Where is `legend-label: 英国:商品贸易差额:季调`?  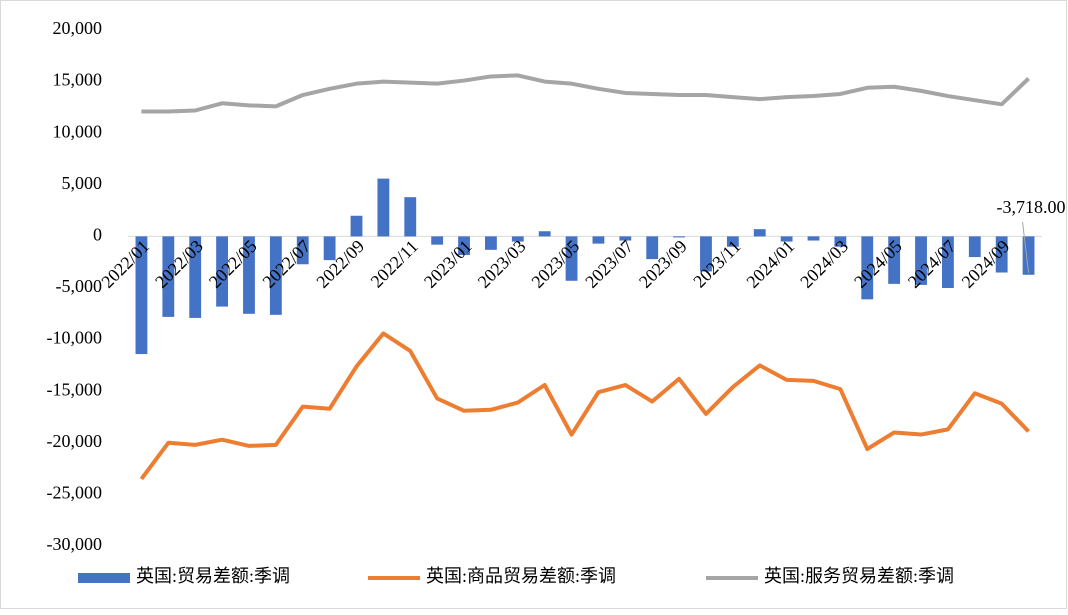 legend-label: 英国:商品贸易差额:季调 is located at coordinates (521, 576).